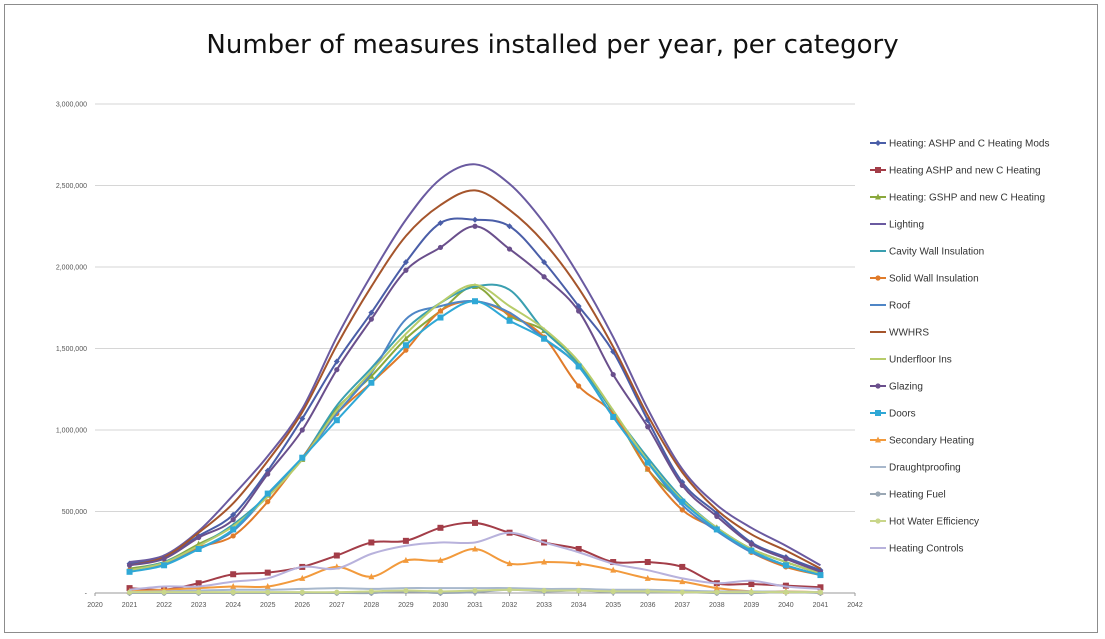 The height and width of the screenshot is (639, 1105). I want to click on x-tick-label: 2028, so click(372, 605).